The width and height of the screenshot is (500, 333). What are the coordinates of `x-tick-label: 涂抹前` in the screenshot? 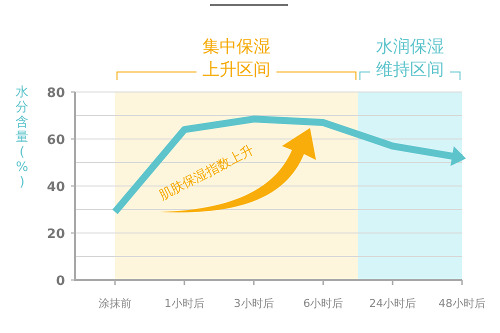 It's located at (115, 303).